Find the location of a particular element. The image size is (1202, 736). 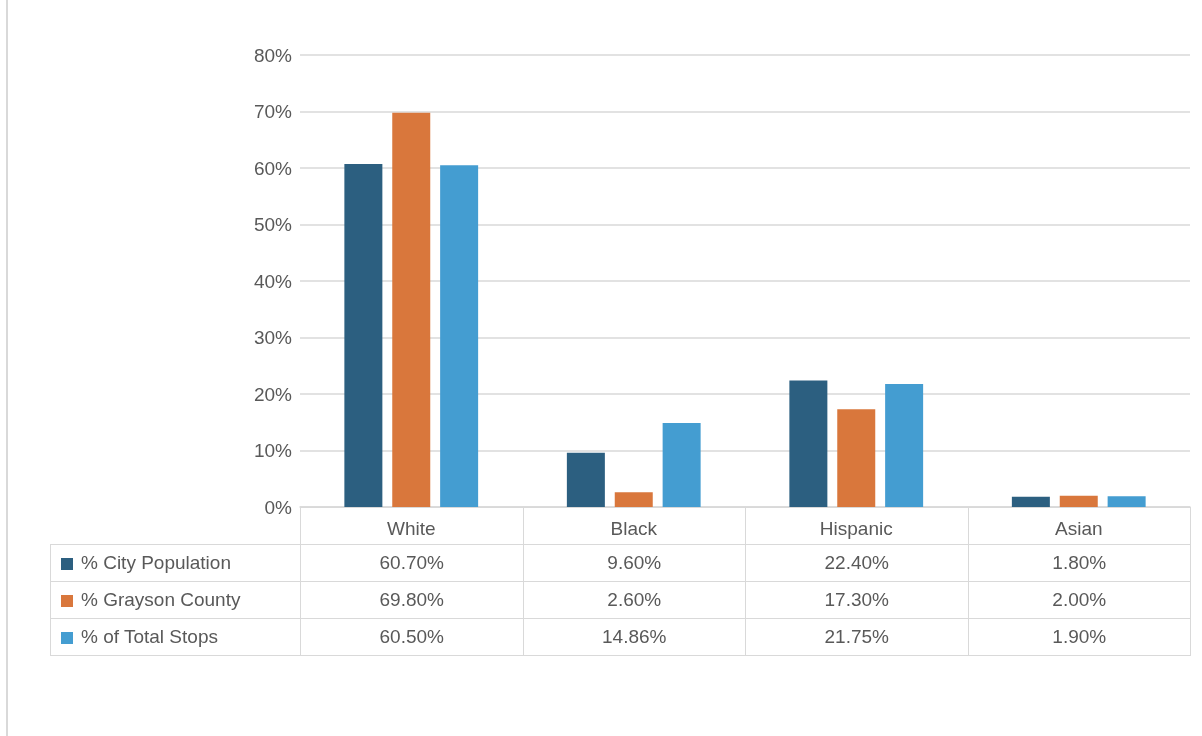

y-tick-label: 20% is located at coordinates (273, 394).